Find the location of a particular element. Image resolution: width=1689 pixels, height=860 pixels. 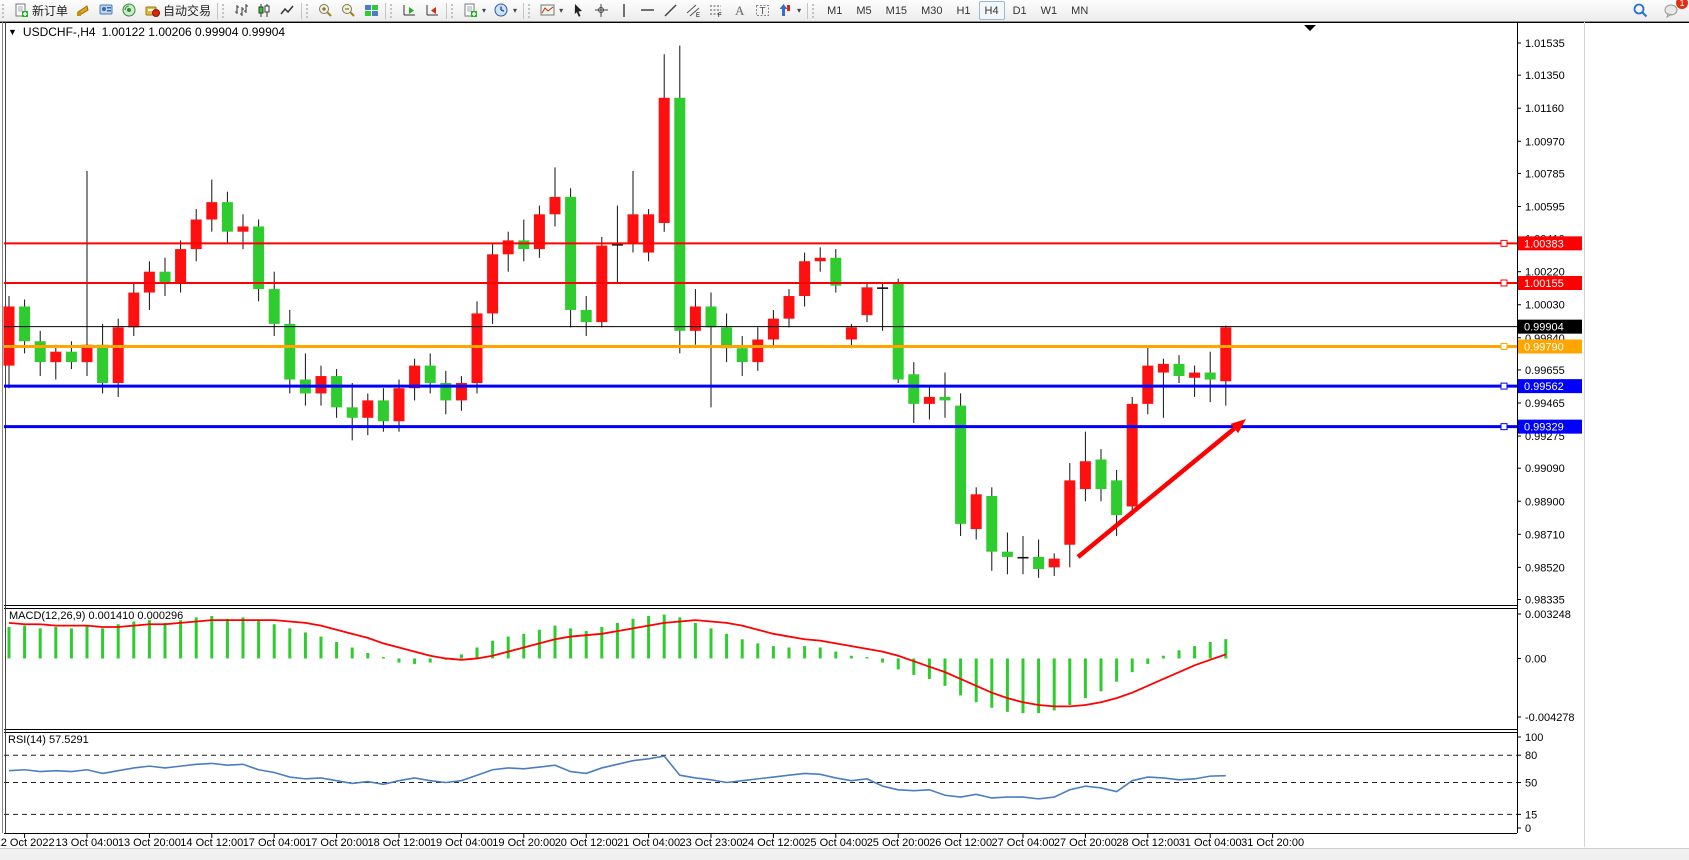

zoom-out-button is located at coordinates (348, 10).